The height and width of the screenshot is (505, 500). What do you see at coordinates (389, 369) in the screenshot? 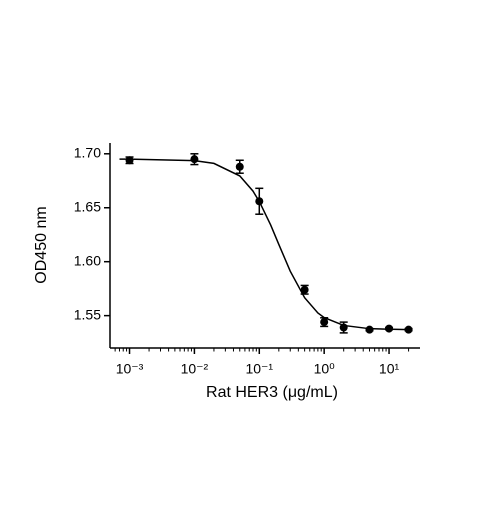
I see `x-tick-label: 10¹` at bounding box center [389, 369].